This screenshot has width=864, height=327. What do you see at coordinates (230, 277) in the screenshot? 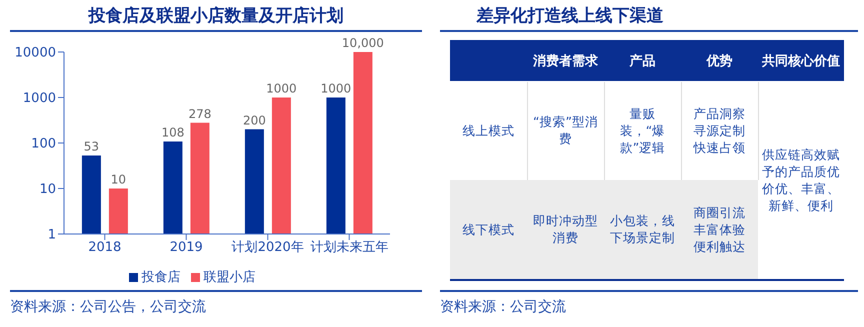
I see `legend-label: 联盟小店` at bounding box center [230, 277].